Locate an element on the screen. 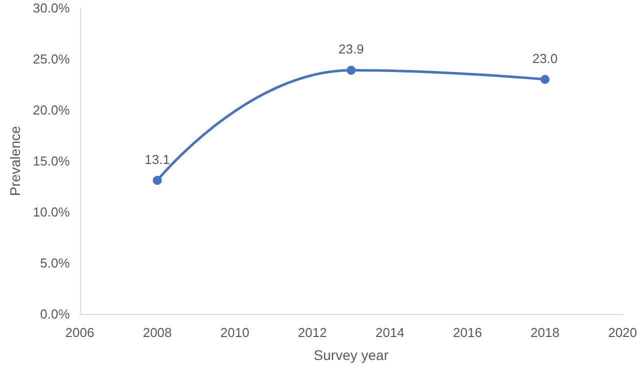 The height and width of the screenshot is (374, 640). x-tick-label: 2006 is located at coordinates (79, 332).